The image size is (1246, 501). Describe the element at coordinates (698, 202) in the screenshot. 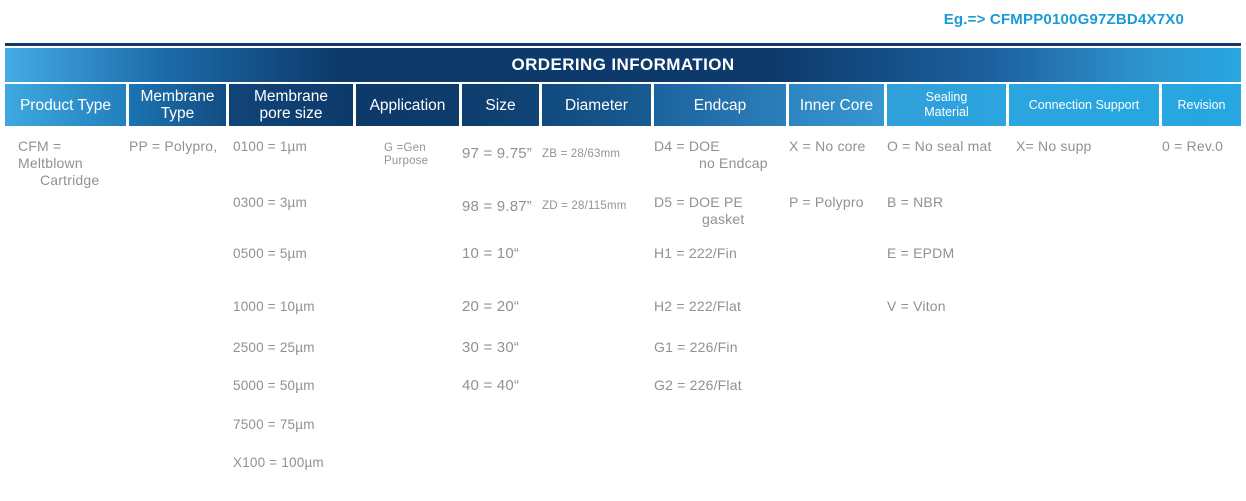

I see `order-code-text: D5 = DOE PE` at that location.